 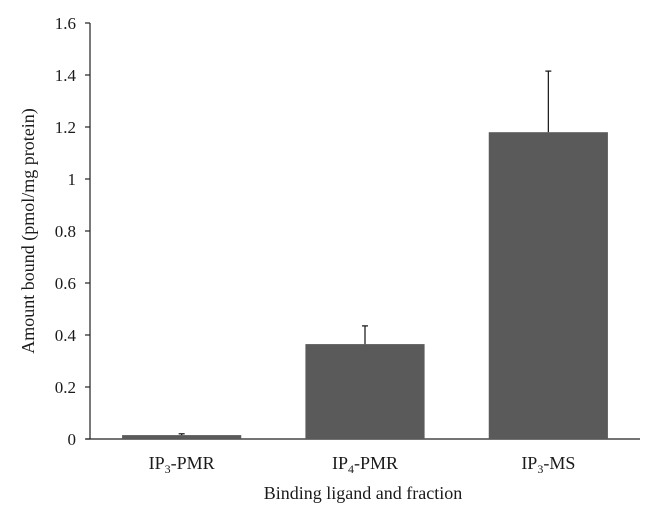 What do you see at coordinates (72, 179) in the screenshot?
I see `y-tick-label: 1` at bounding box center [72, 179].